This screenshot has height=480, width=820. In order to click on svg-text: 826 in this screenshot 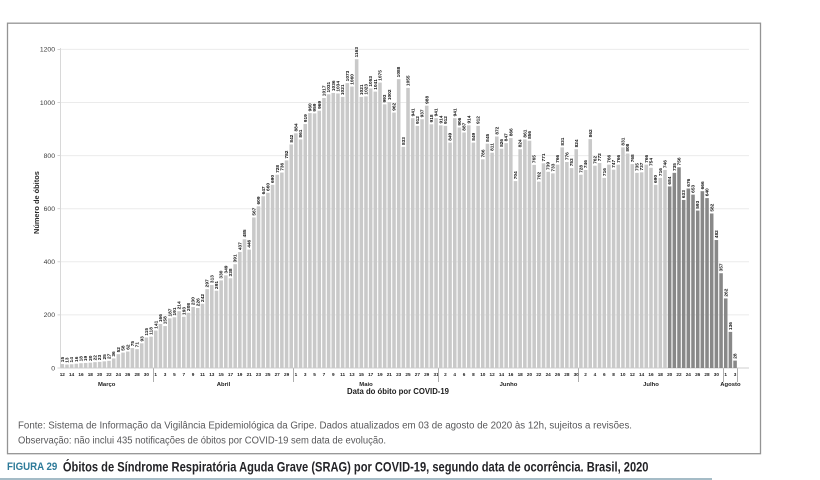, I will do `click(502, 143)`.